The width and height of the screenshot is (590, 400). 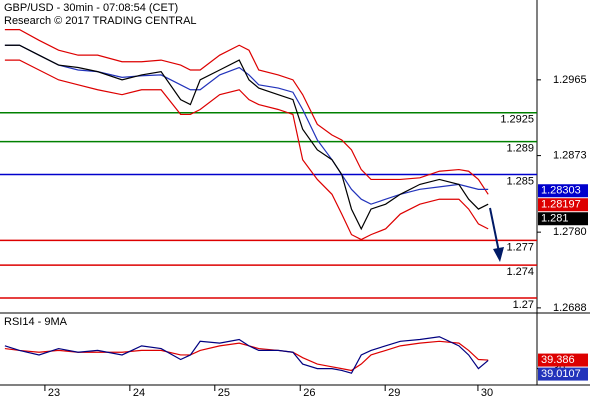 What do you see at coordinates (517, 120) in the screenshot?
I see `level-label: 1.2925` at bounding box center [517, 120].